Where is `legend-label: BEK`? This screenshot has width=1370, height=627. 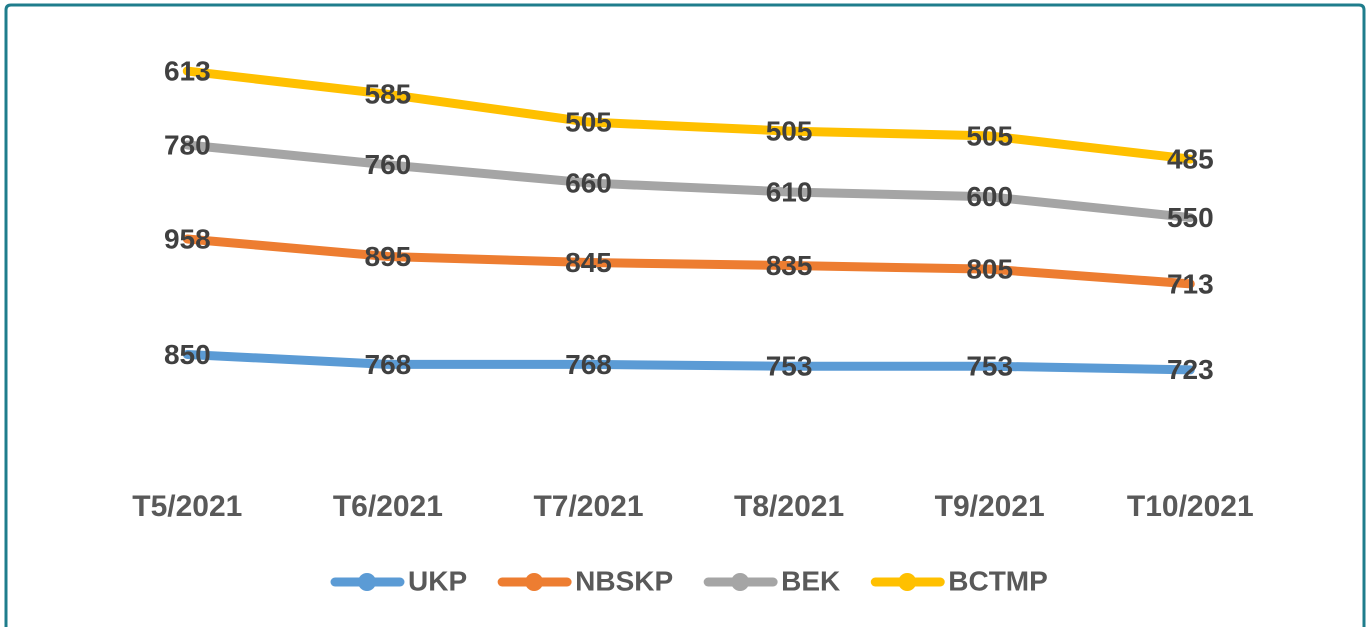
legend-label: BEK is located at coordinates (810, 580).